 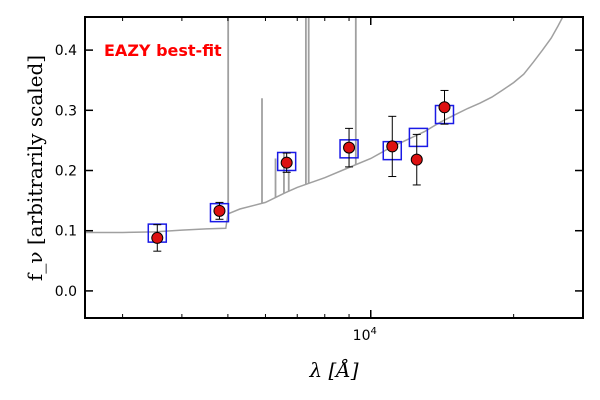 What do you see at coordinates (66, 232) in the screenshot?
I see `y-tick-label: 0.1` at bounding box center [66, 232].